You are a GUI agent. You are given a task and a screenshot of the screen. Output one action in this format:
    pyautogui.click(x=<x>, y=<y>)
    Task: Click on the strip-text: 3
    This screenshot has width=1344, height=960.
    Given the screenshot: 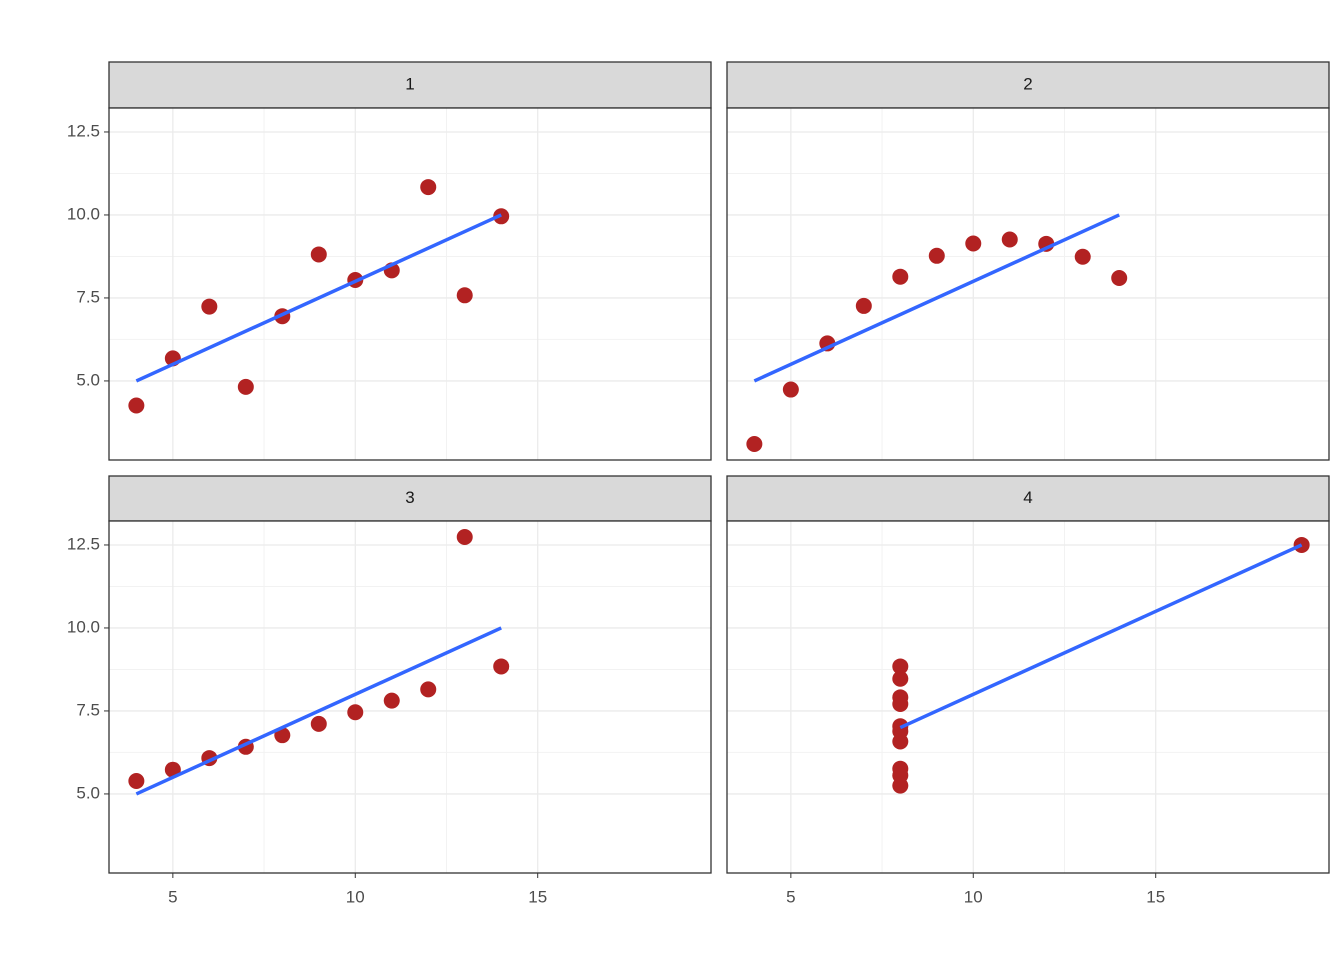 What is the action you would take?
    pyautogui.click(x=409, y=497)
    